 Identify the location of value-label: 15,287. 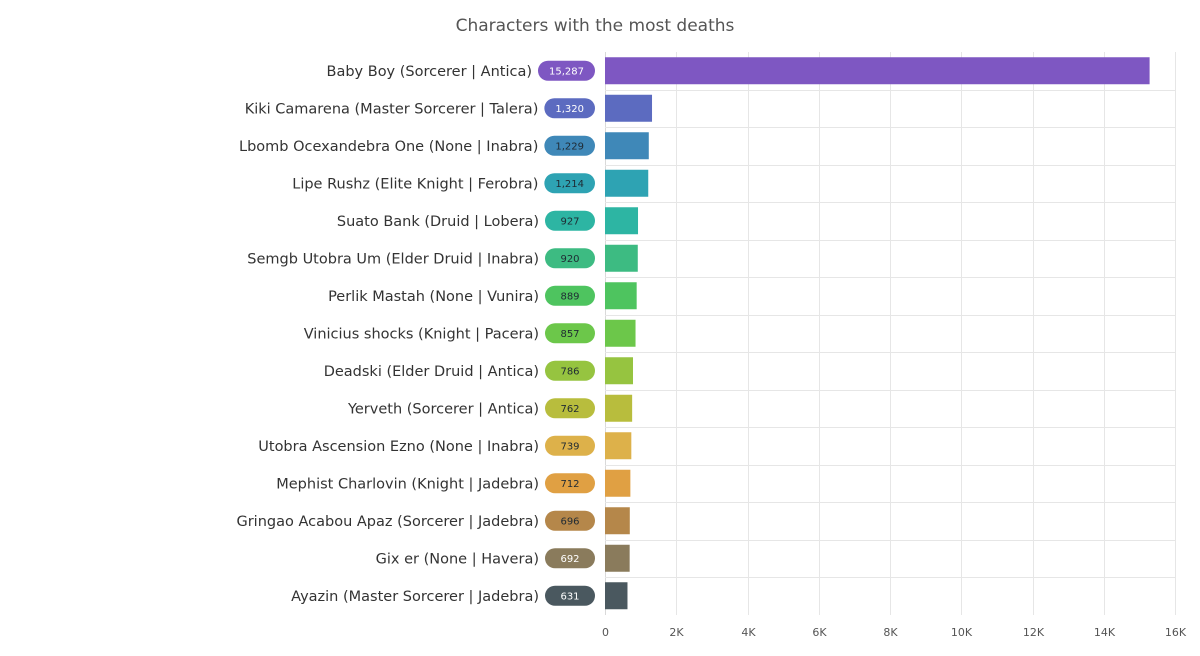
(566, 71).